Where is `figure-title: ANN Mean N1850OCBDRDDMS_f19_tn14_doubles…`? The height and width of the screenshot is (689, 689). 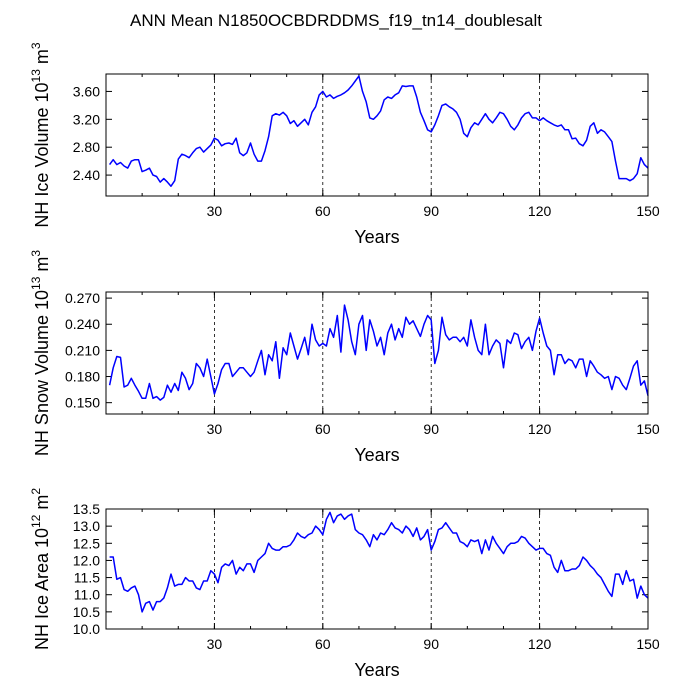 figure-title: ANN Mean N1850OCBDRDDMS_f19_tn14_doubles… is located at coordinates (336, 20).